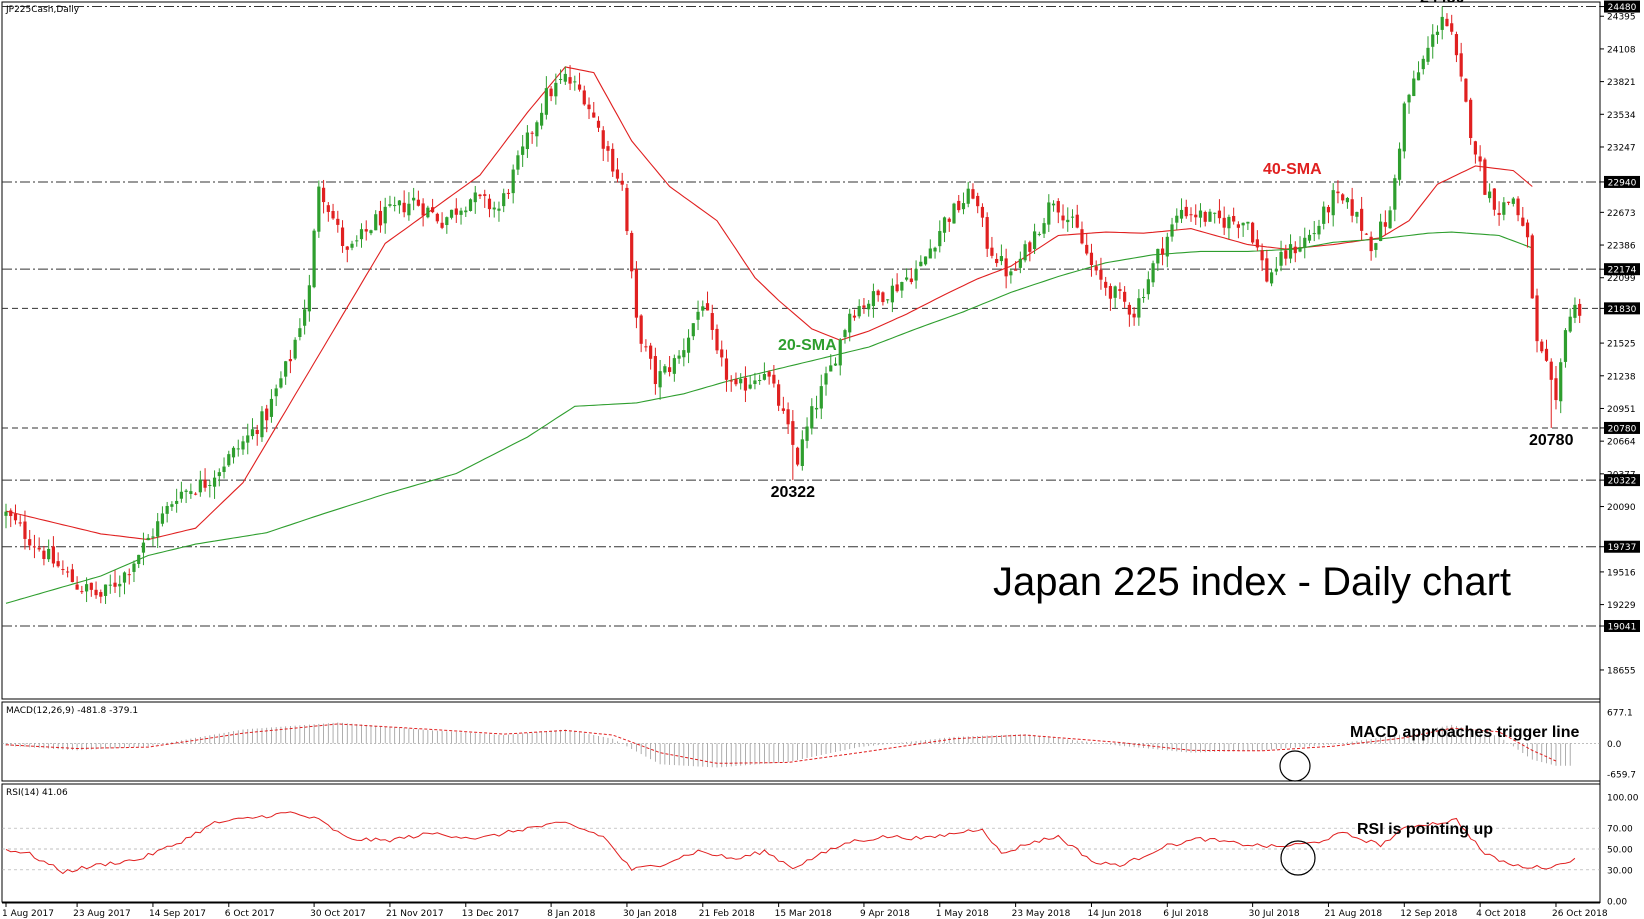 The image size is (1644, 919). What do you see at coordinates (1621, 50) in the screenshot?
I see `price-tick-label: 24108` at bounding box center [1621, 50].